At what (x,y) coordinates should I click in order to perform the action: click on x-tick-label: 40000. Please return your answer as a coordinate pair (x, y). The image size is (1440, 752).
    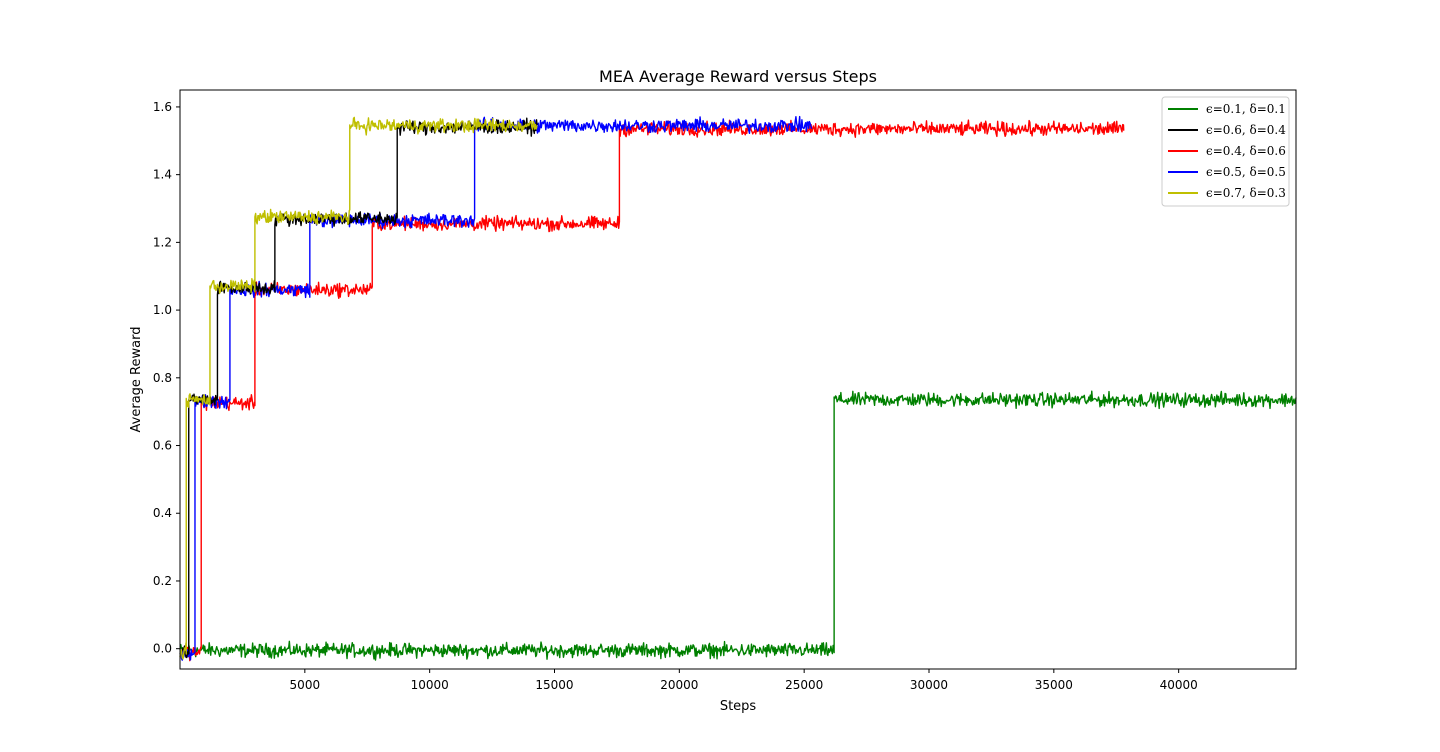
    Looking at the image, I should click on (1179, 685).